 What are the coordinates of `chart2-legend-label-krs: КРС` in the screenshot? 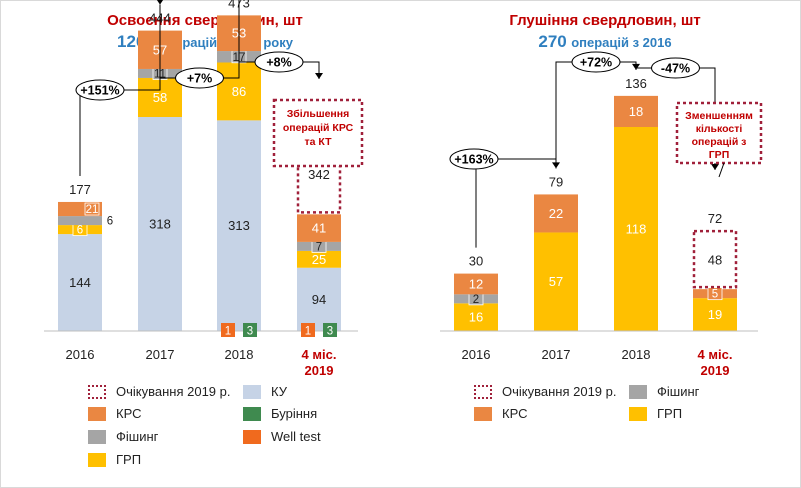 It's located at (515, 413).